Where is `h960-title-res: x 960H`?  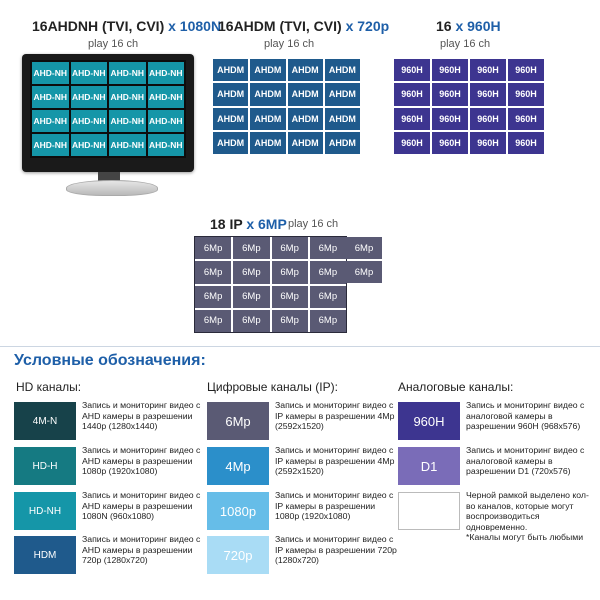 h960-title-res: x 960H is located at coordinates (476, 26).